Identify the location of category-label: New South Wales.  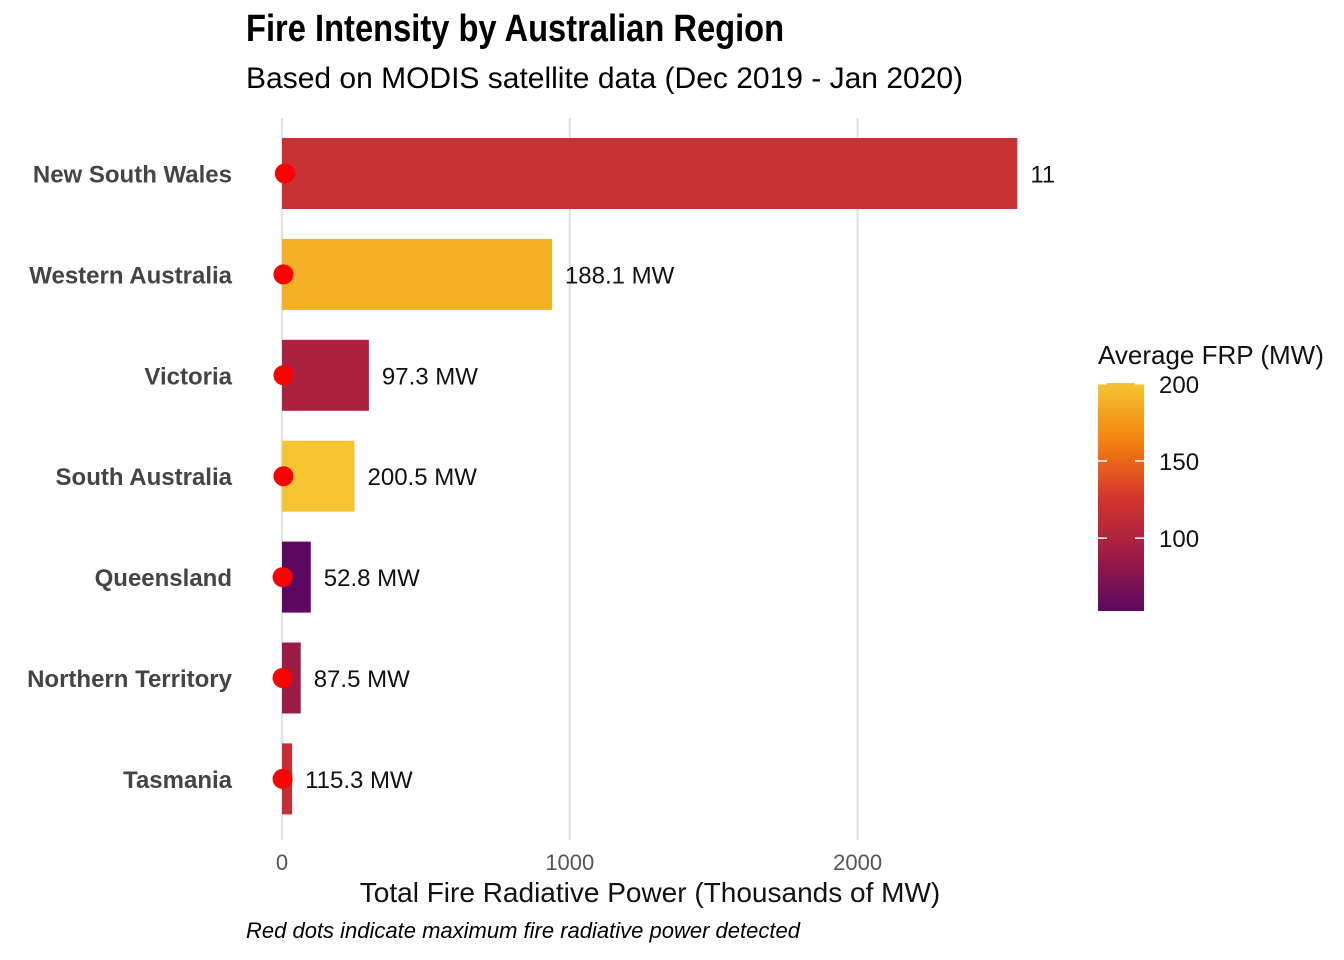
(132, 175).